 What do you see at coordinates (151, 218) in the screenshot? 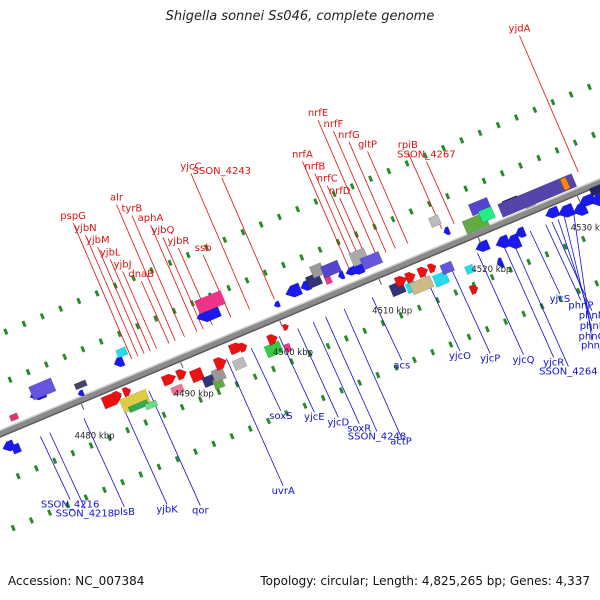
I see `gene-label: aphA` at bounding box center [151, 218].